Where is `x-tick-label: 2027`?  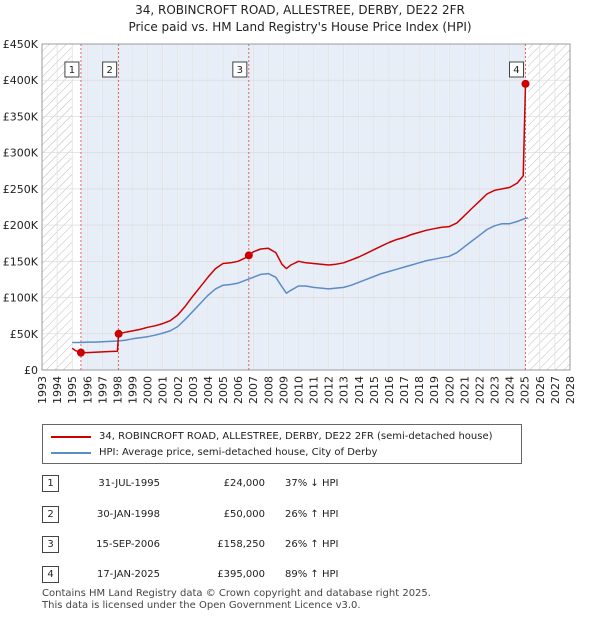
x-tick-label: 2027 is located at coordinates (555, 390).